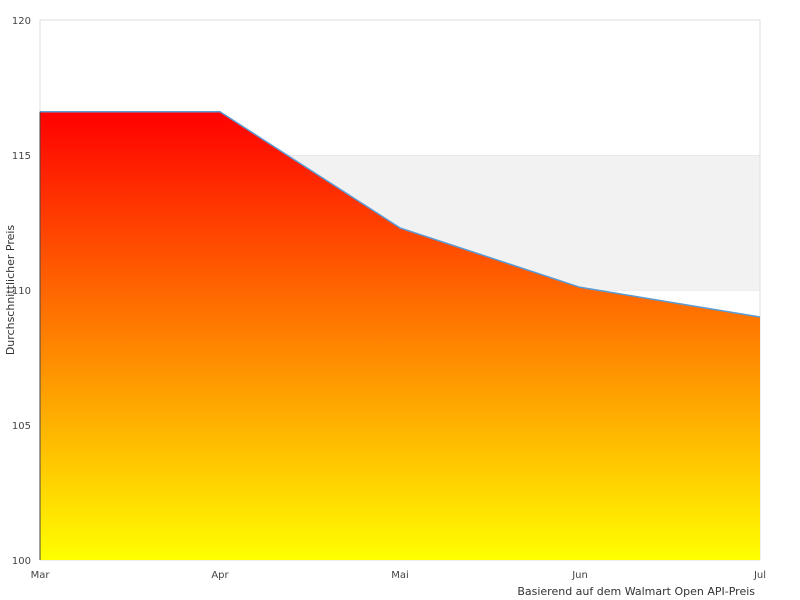 The image size is (800, 600). What do you see at coordinates (21, 291) in the screenshot?
I see `y-tick-label: 110` at bounding box center [21, 291].